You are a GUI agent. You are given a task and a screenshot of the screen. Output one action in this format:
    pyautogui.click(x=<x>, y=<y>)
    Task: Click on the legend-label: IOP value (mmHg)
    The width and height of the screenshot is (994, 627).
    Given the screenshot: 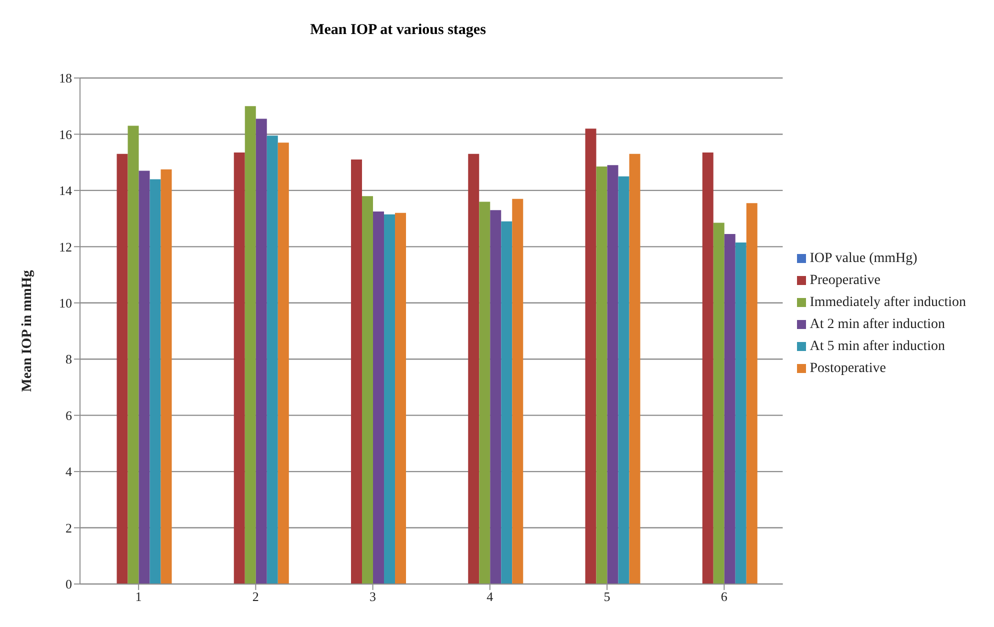 What is the action you would take?
    pyautogui.click(x=864, y=258)
    